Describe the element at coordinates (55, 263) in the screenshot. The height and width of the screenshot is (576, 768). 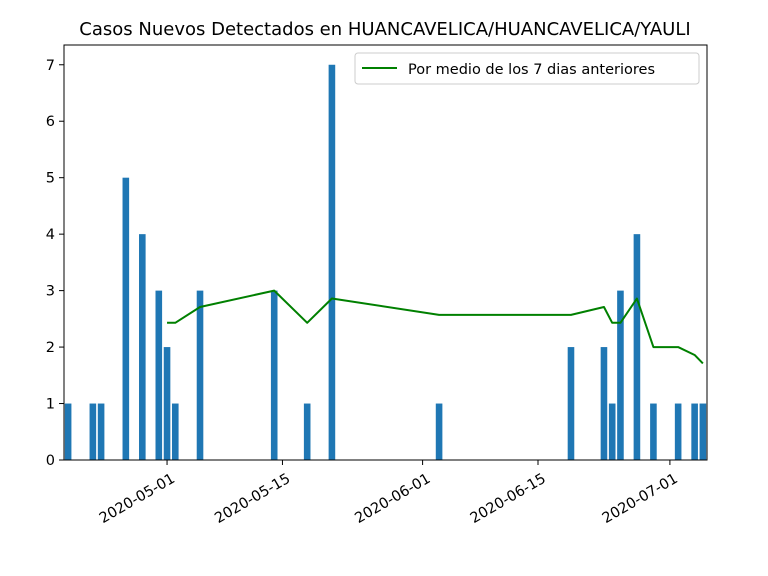
I see `y-axis: 0 1 2 3 4 5 6 7` at that location.